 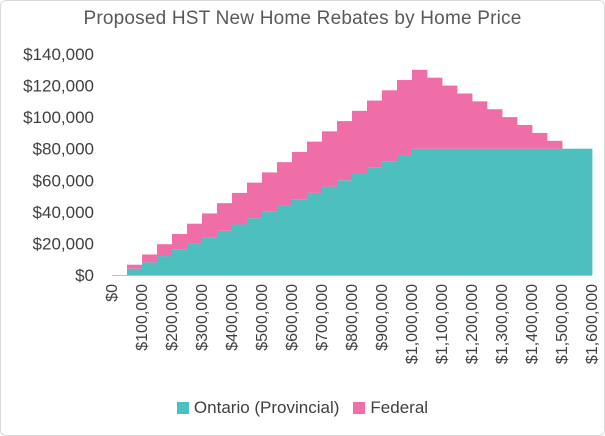 What do you see at coordinates (262, 317) in the screenshot?
I see `x-tick-label: $500,000` at bounding box center [262, 317].